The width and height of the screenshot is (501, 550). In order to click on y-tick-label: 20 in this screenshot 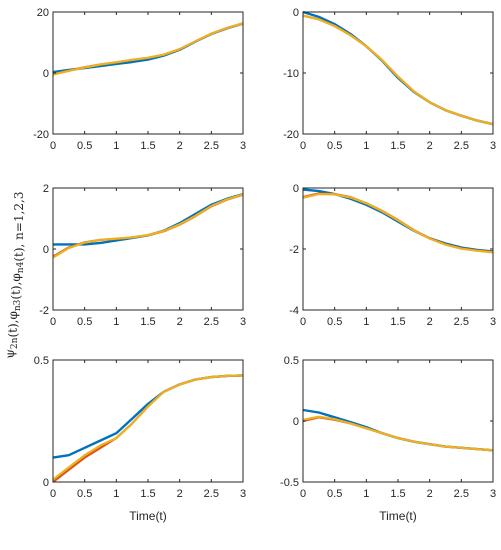, I will do `click(43, 13)`.